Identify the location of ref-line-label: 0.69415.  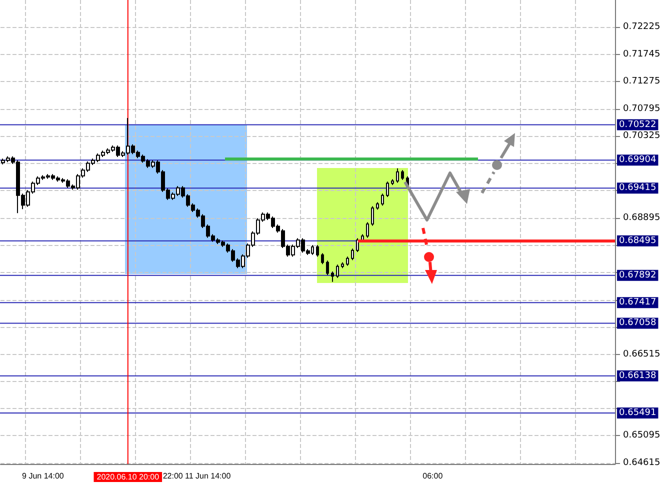
(637, 188).